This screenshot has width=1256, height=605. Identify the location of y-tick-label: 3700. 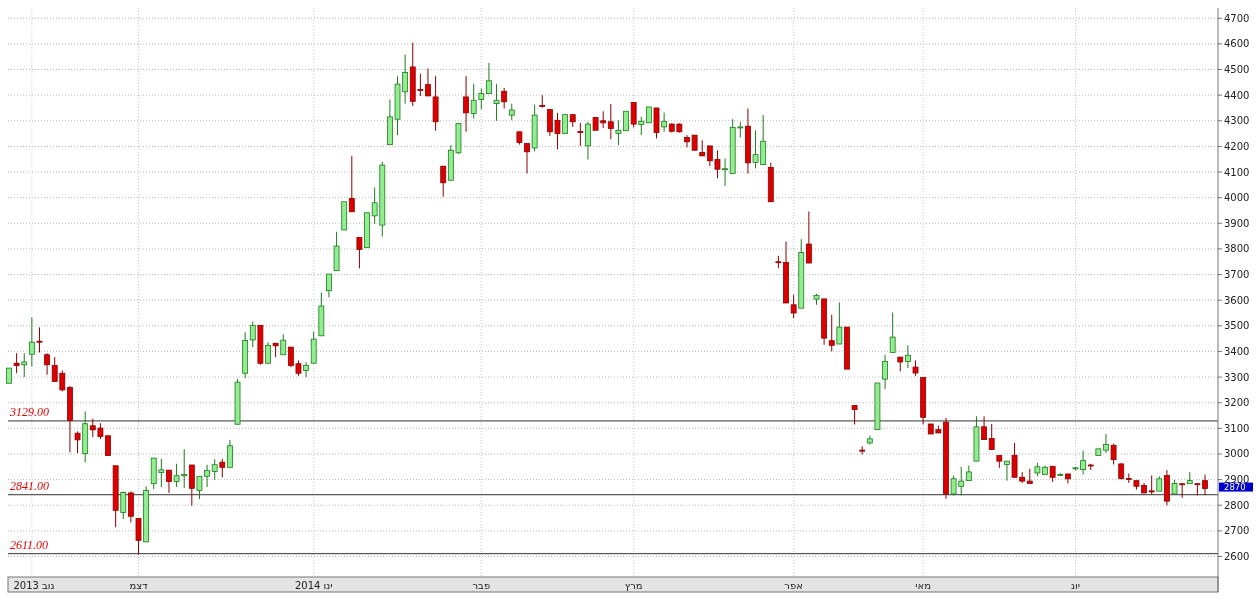
(1237, 275).